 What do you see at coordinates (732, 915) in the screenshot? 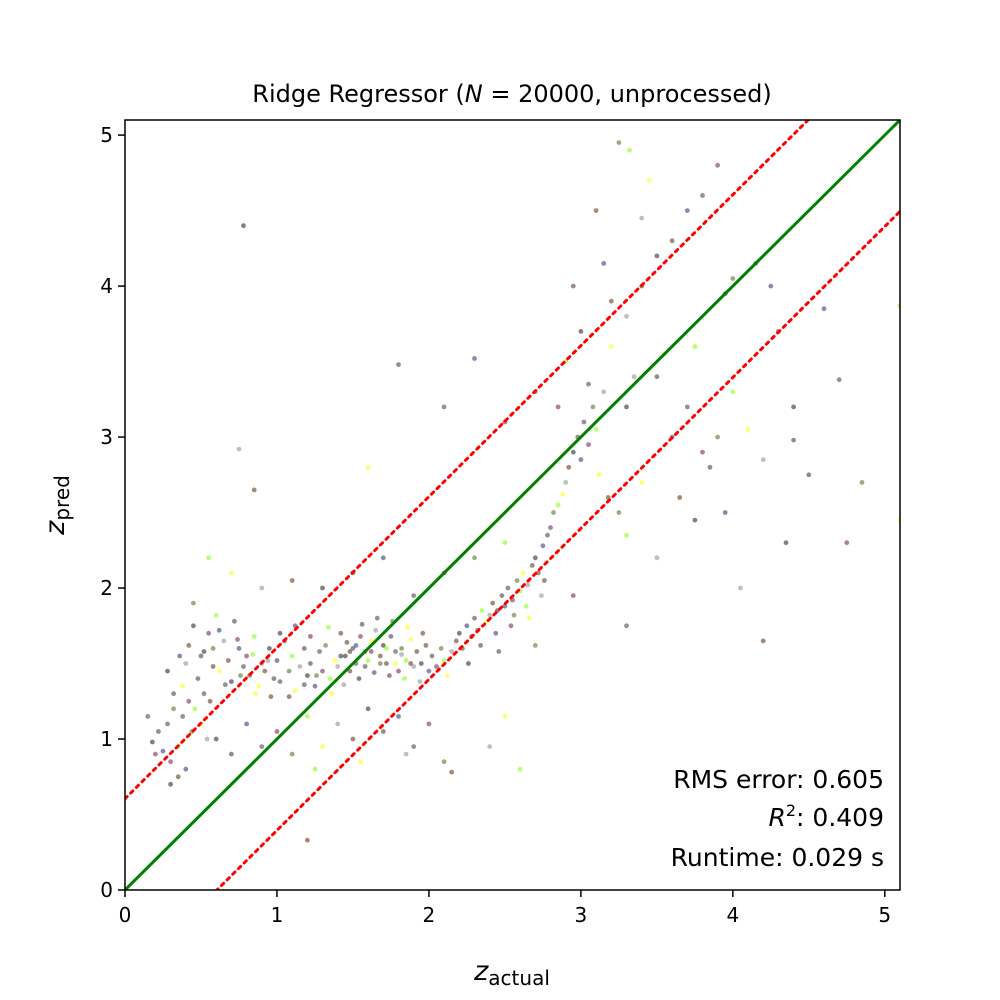
I see `x-tick-label: 4` at bounding box center [732, 915].